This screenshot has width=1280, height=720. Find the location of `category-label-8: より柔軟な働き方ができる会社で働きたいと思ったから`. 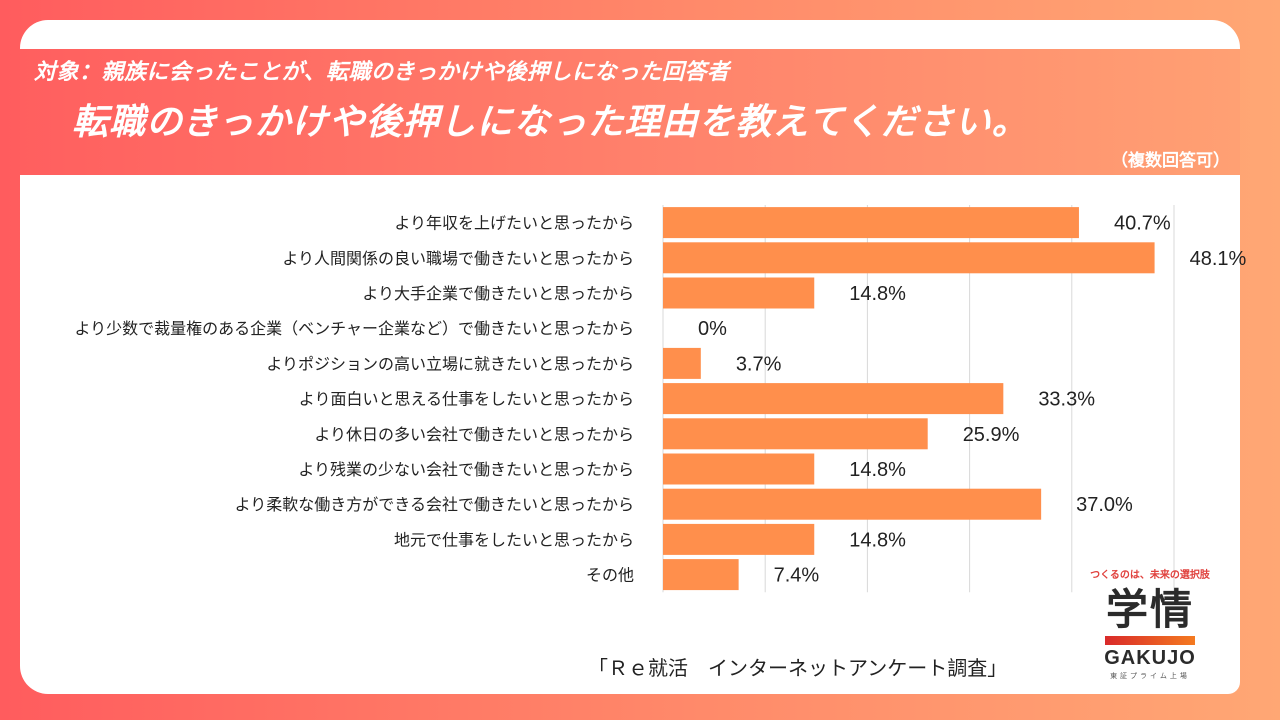

category-label-8: より柔軟な働き方ができる会社で働きたいと思ったから is located at coordinates (434, 504).